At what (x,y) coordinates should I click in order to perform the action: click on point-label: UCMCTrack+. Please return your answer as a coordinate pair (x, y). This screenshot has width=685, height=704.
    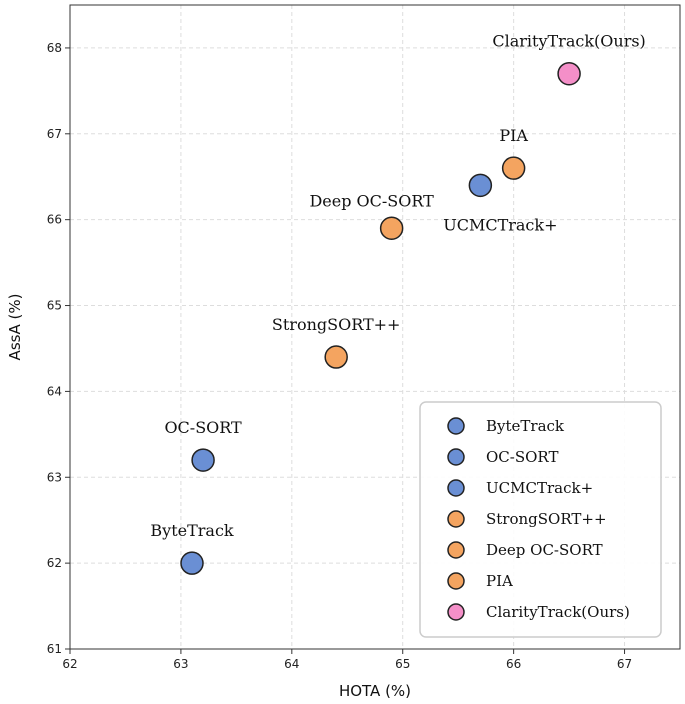
    Looking at the image, I should click on (500, 224).